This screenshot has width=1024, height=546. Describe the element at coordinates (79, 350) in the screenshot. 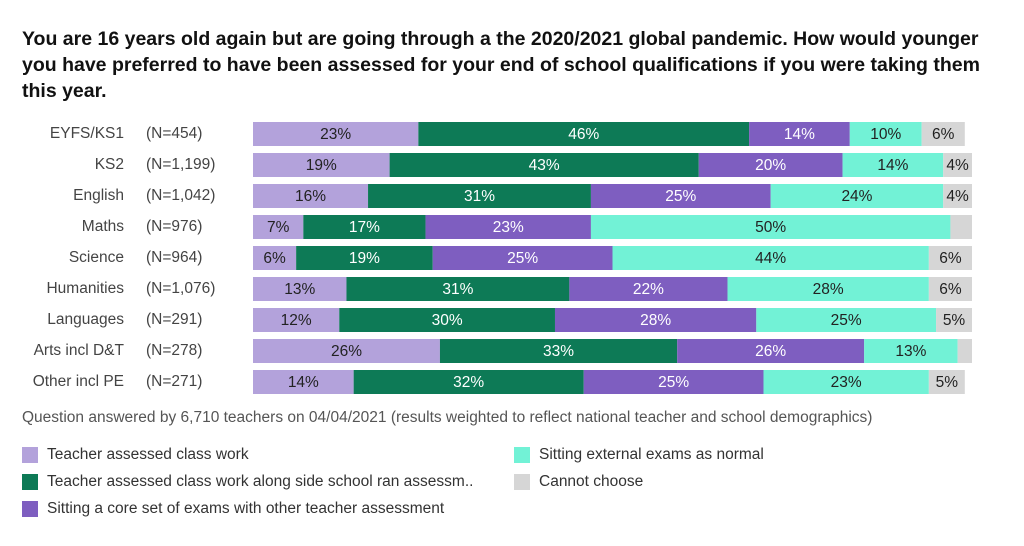

I see `category-label: Arts incl D&T` at that location.